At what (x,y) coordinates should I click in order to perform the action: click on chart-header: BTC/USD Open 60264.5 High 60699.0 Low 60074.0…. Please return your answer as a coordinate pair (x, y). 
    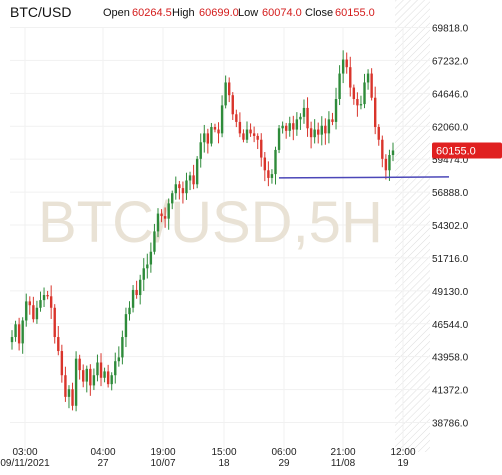
    Looking at the image, I should click on (192, 12).